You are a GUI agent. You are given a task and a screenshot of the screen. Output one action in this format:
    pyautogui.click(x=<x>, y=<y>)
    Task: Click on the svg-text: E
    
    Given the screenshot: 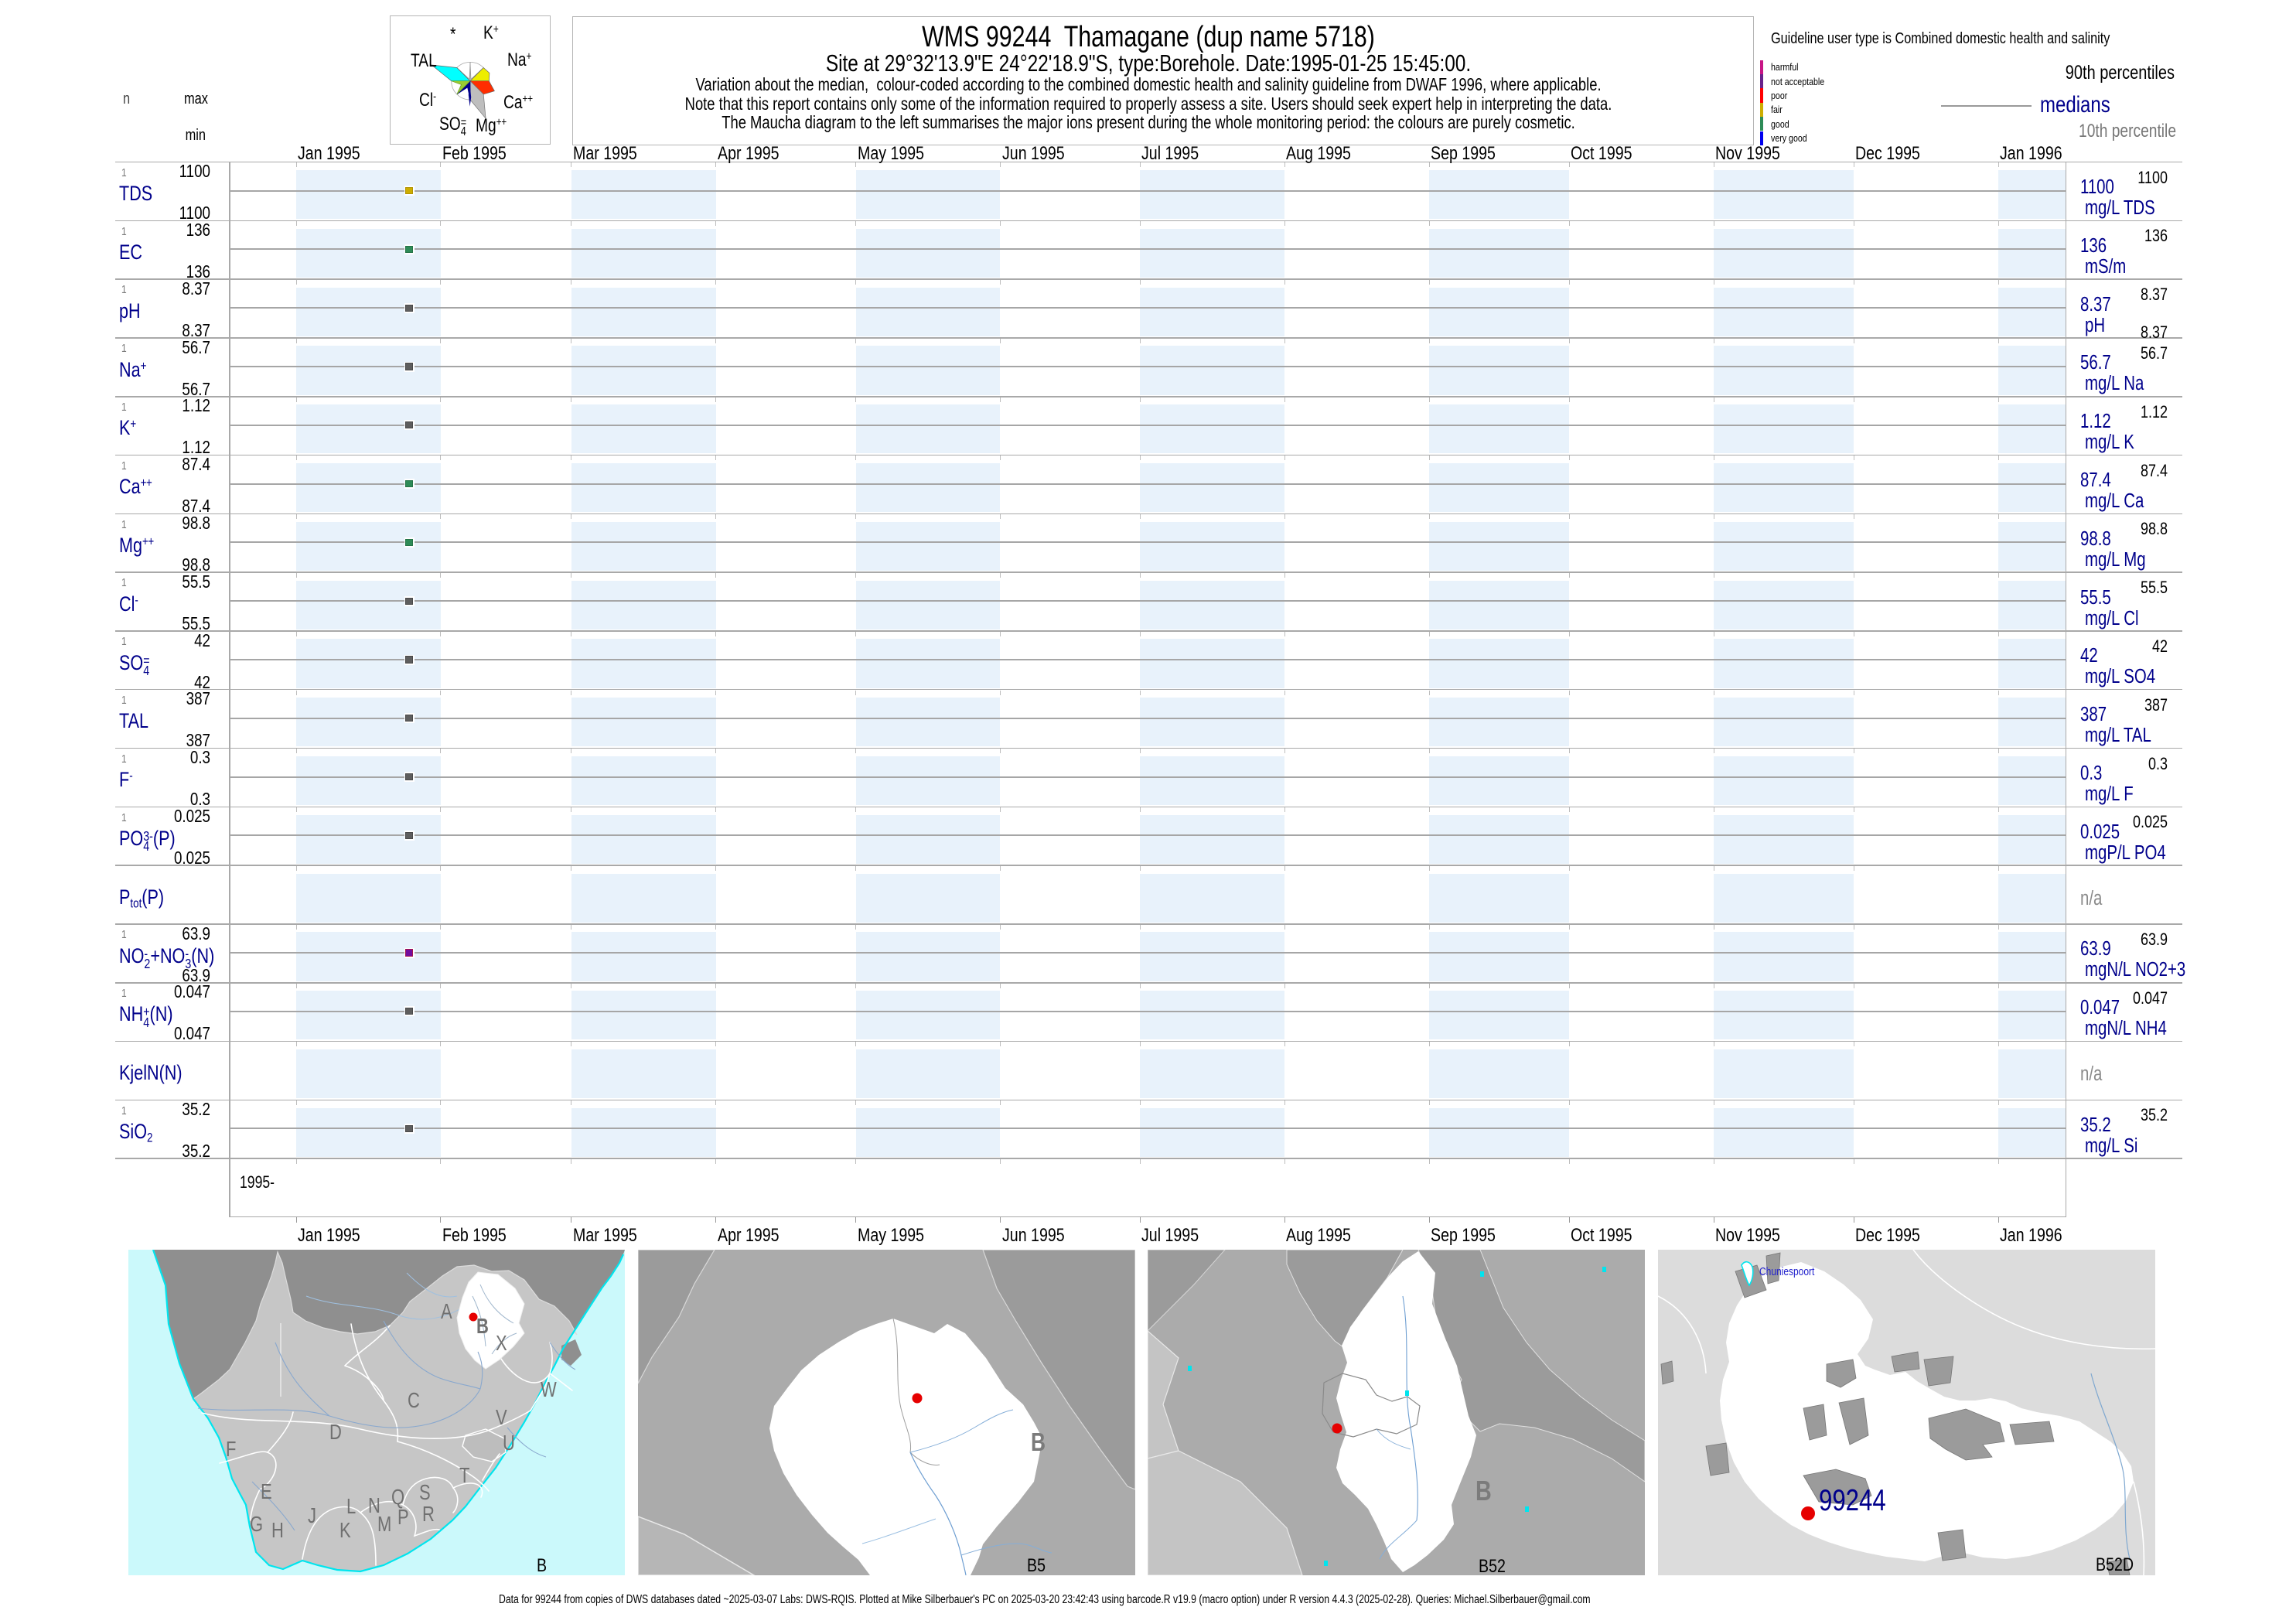 What is the action you would take?
    pyautogui.click(x=266, y=1492)
    